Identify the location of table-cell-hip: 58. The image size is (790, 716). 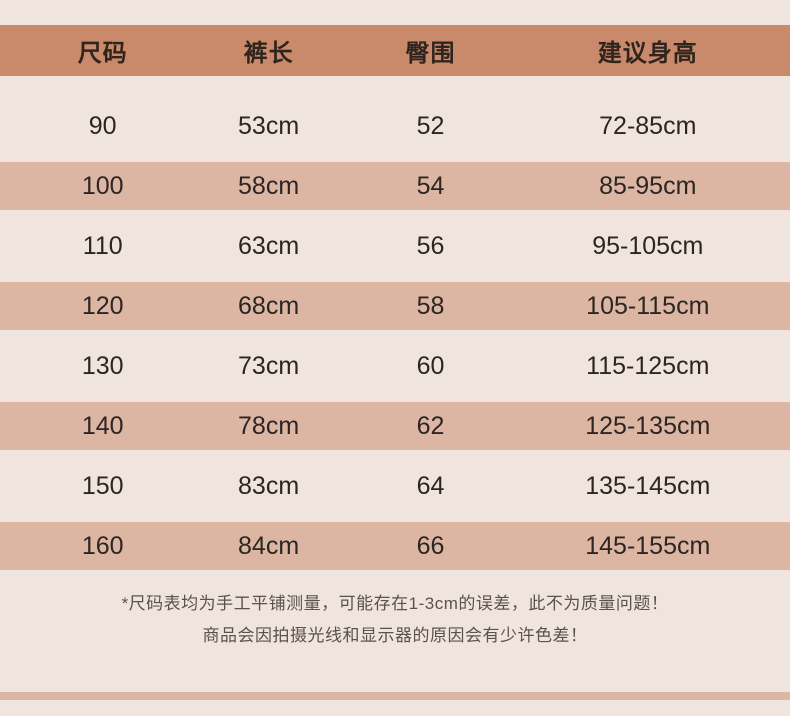
(430, 305).